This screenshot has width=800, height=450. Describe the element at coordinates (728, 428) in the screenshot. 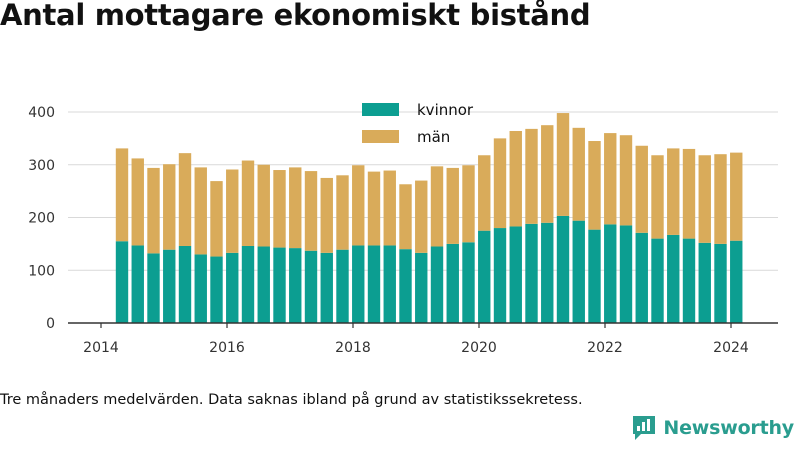

I see `brand-name: Newsworthy` at that location.